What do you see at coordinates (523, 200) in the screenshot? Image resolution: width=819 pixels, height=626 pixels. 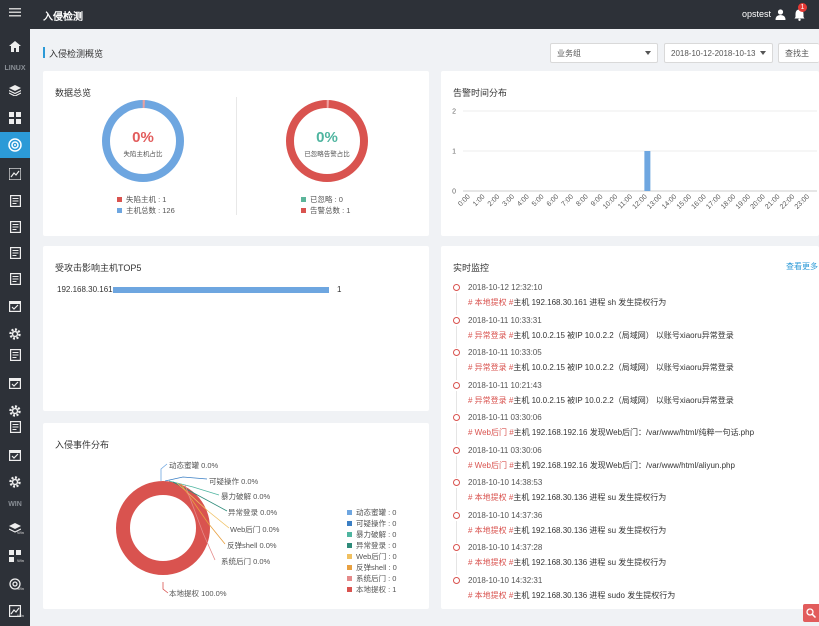 I see `x-tick-label: 4:00` at bounding box center [523, 200].